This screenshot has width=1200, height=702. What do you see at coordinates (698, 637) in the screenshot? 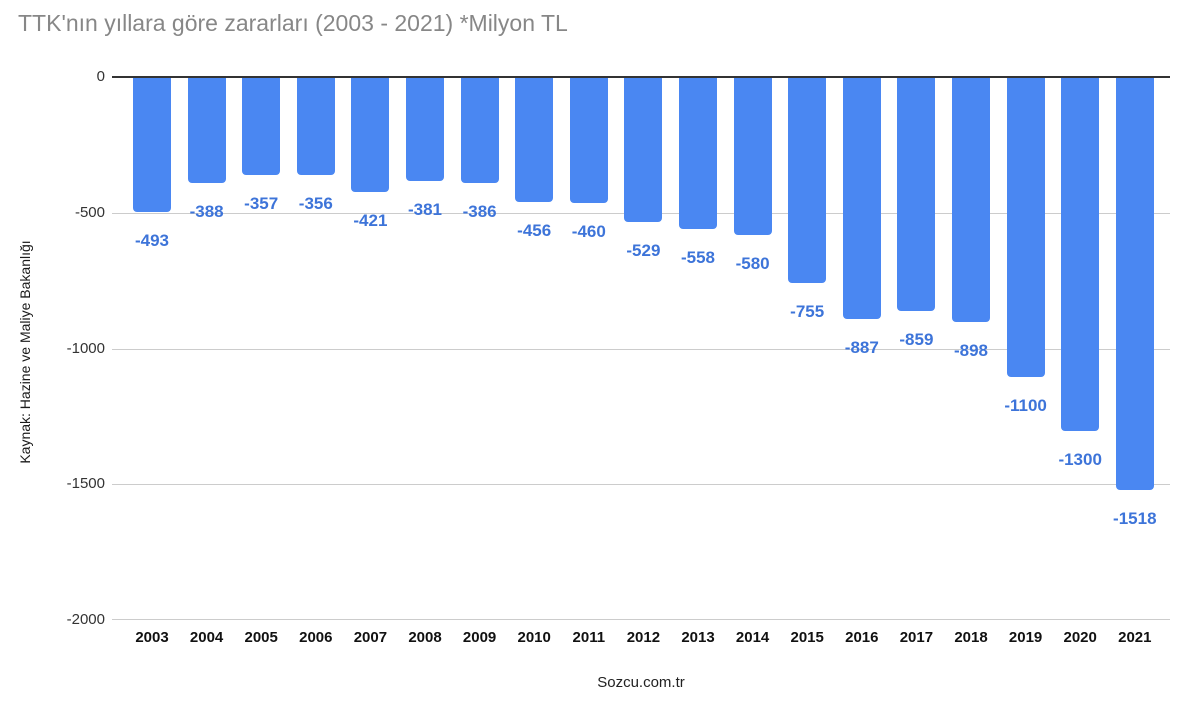
I see `x-tick-label: 2013` at bounding box center [698, 637].